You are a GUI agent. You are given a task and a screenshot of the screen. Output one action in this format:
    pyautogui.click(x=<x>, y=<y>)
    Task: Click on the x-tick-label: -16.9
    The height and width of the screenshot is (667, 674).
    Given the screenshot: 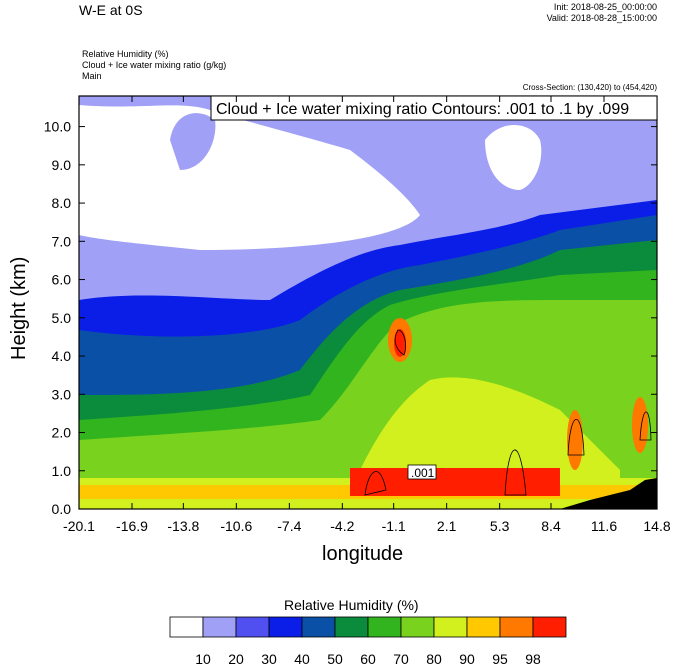 What is the action you would take?
    pyautogui.click(x=132, y=526)
    